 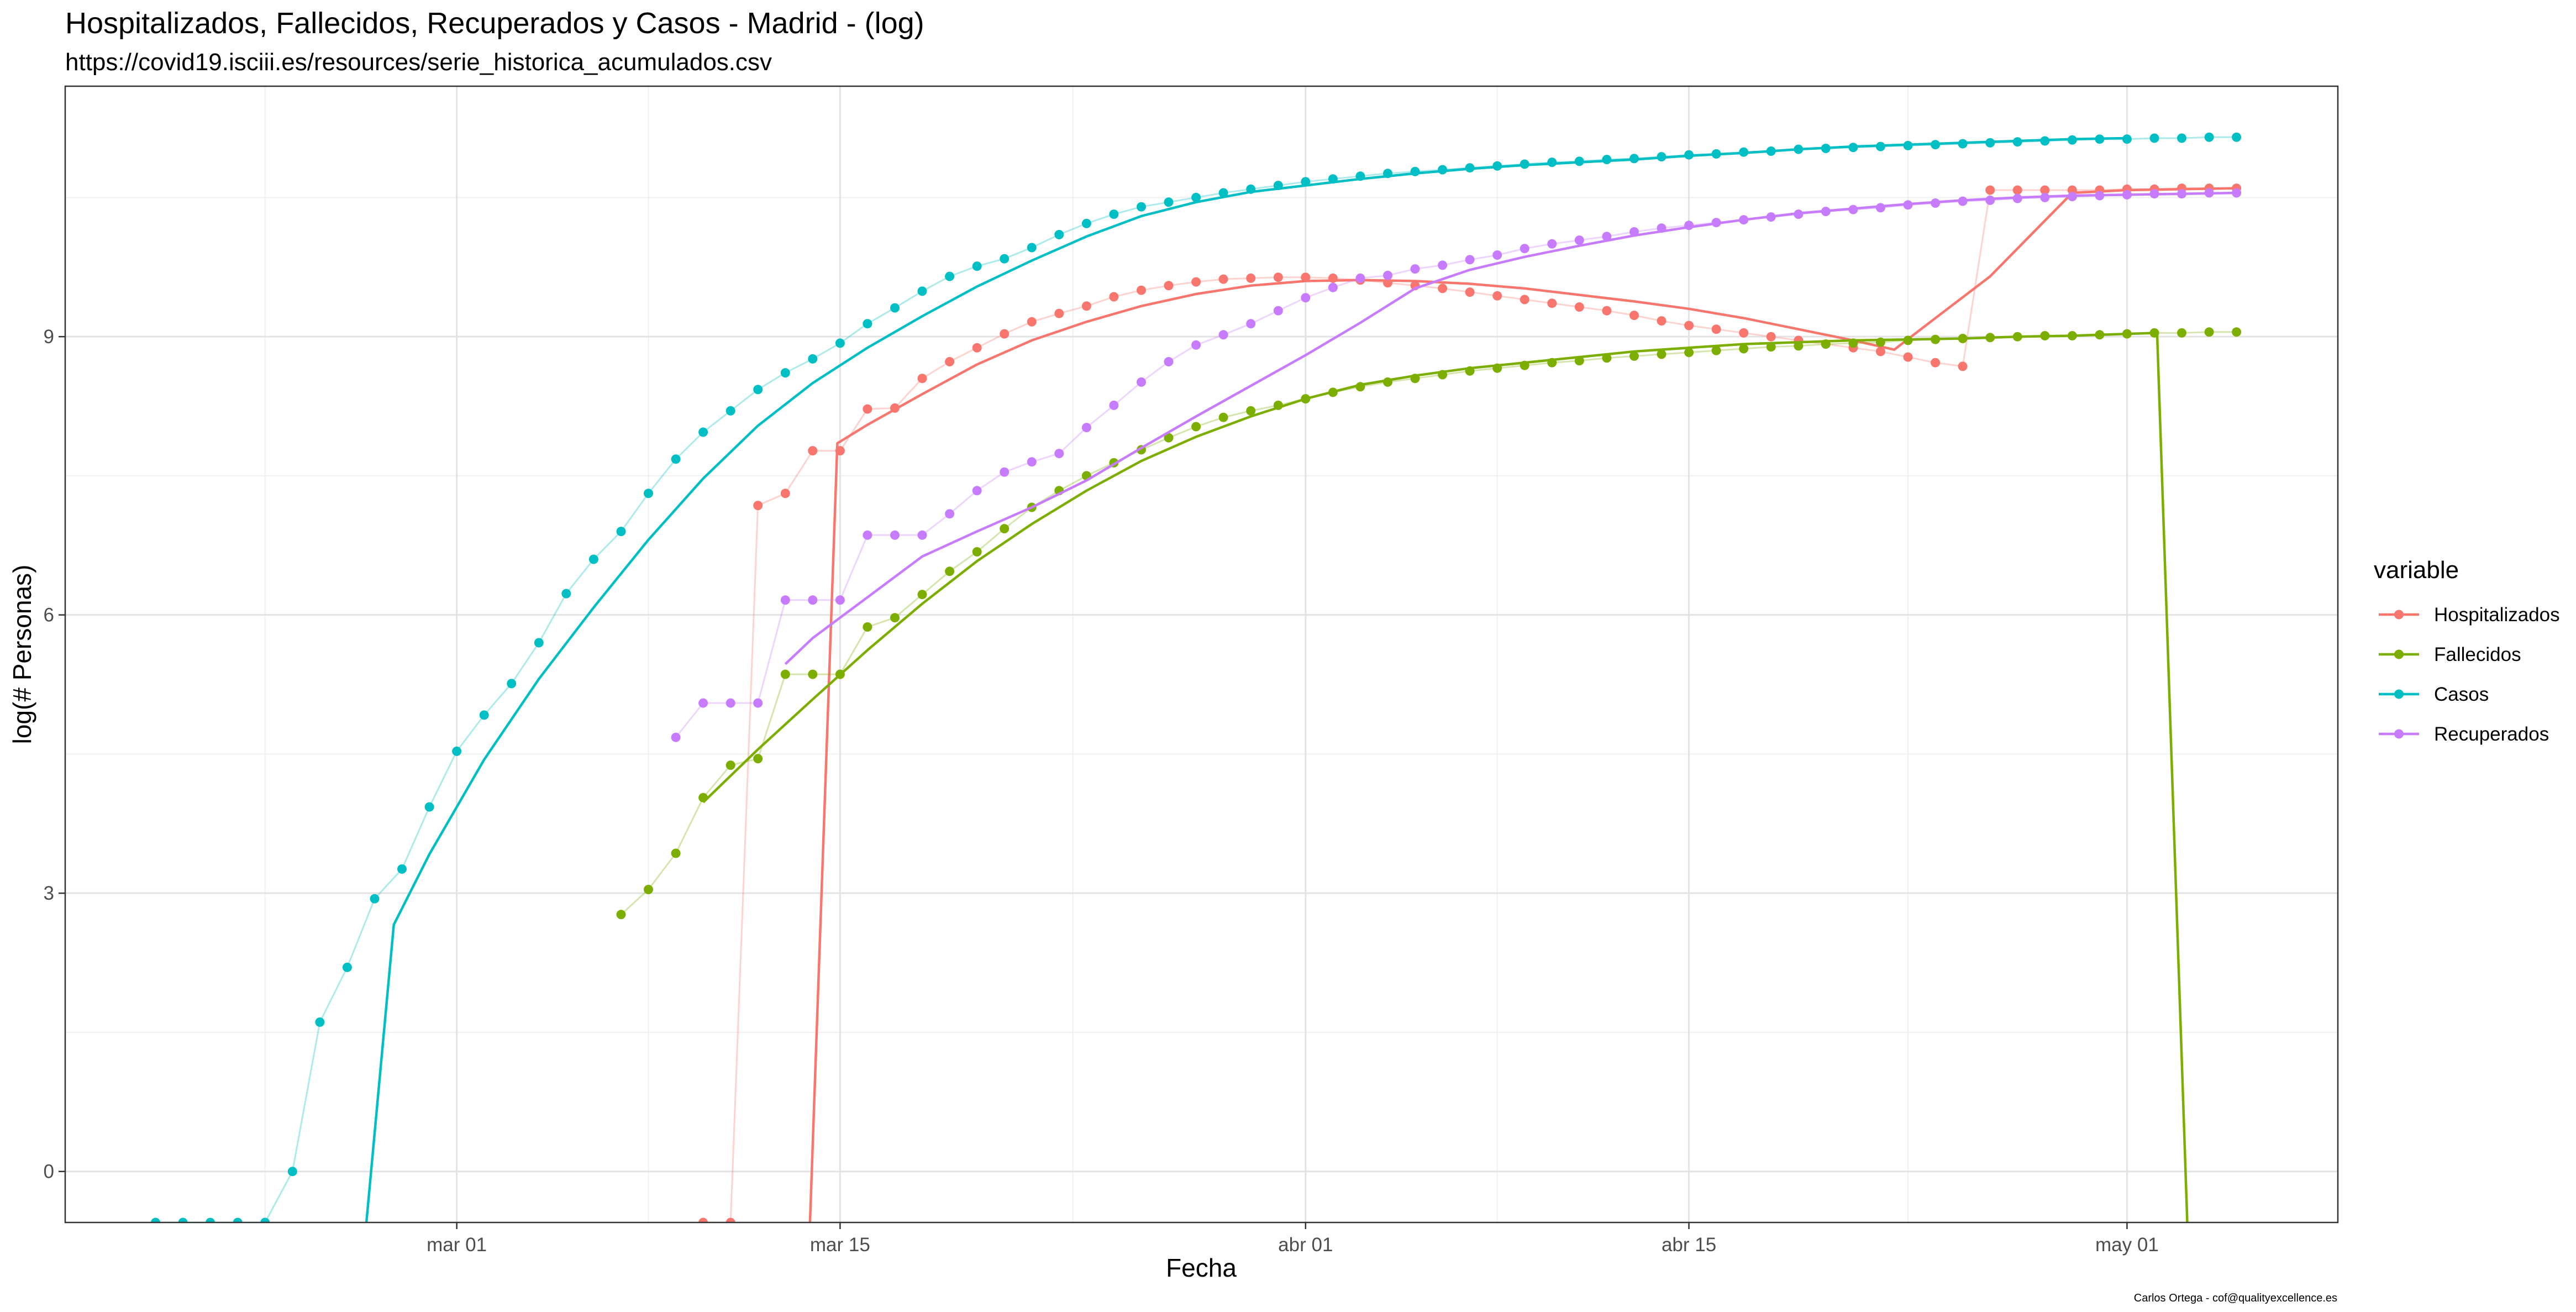 What do you see at coordinates (2399, 615) in the screenshot?
I see `legend-key-point` at bounding box center [2399, 615].